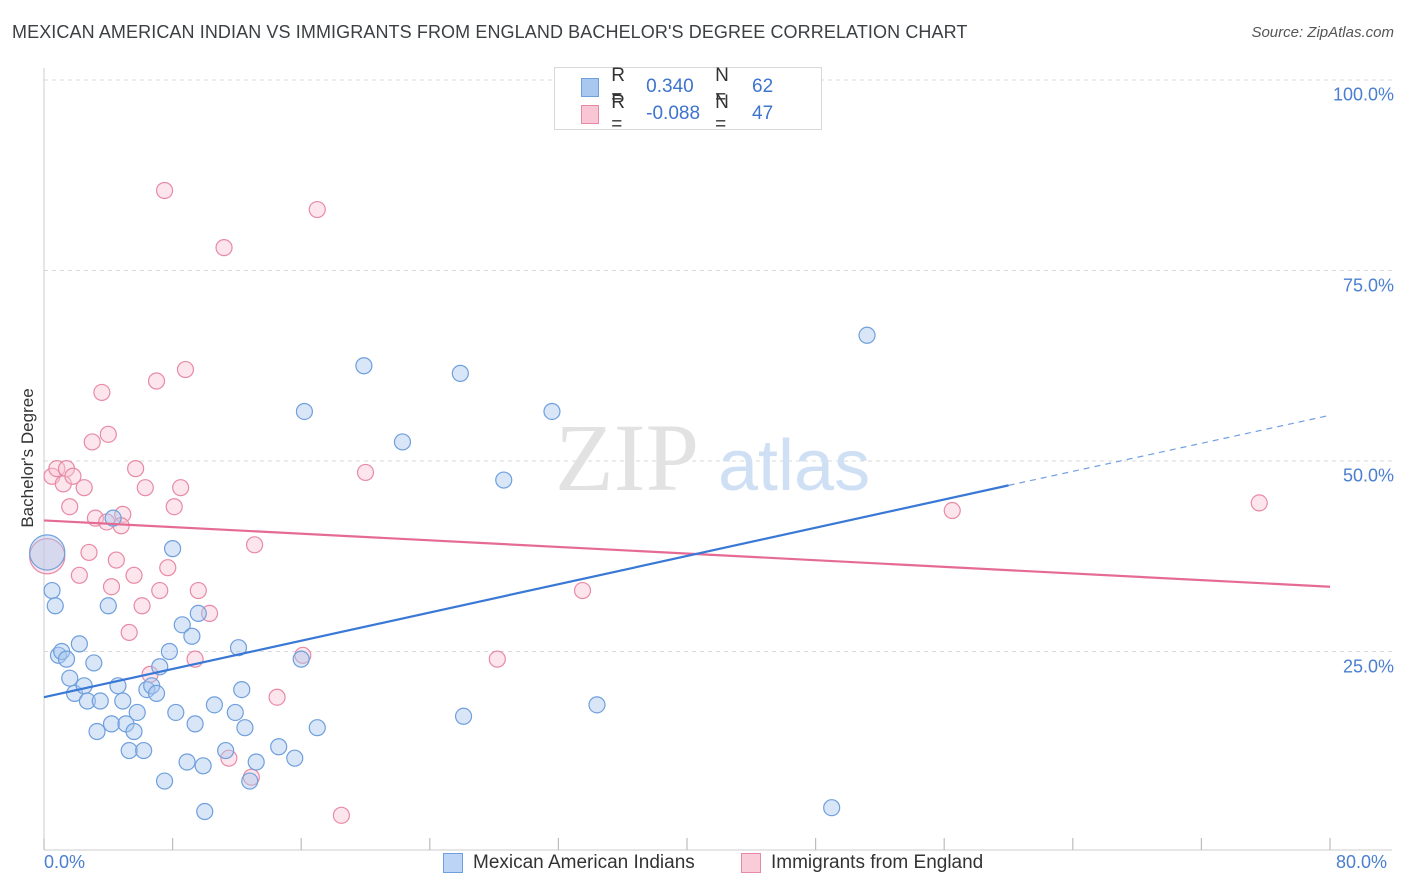 The image size is (1406, 892). Describe the element at coordinates (763, 113) in the screenshot. I see `stats-n-value-pink: 47` at that location.